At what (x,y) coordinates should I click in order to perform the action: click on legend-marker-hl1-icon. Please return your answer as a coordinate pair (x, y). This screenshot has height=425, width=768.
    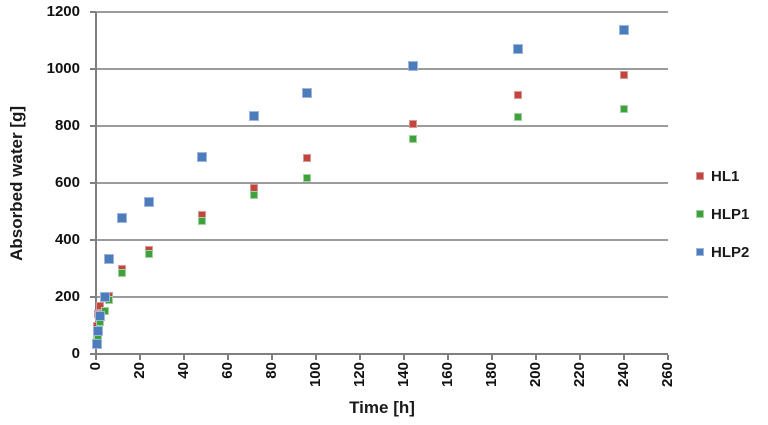
    Looking at the image, I should click on (700, 176).